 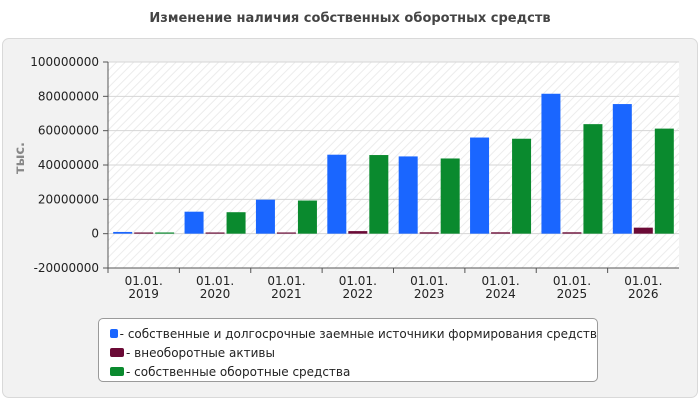 What do you see at coordinates (68, 96) in the screenshot?
I see `y-tick-label: 80000000` at bounding box center [68, 96].